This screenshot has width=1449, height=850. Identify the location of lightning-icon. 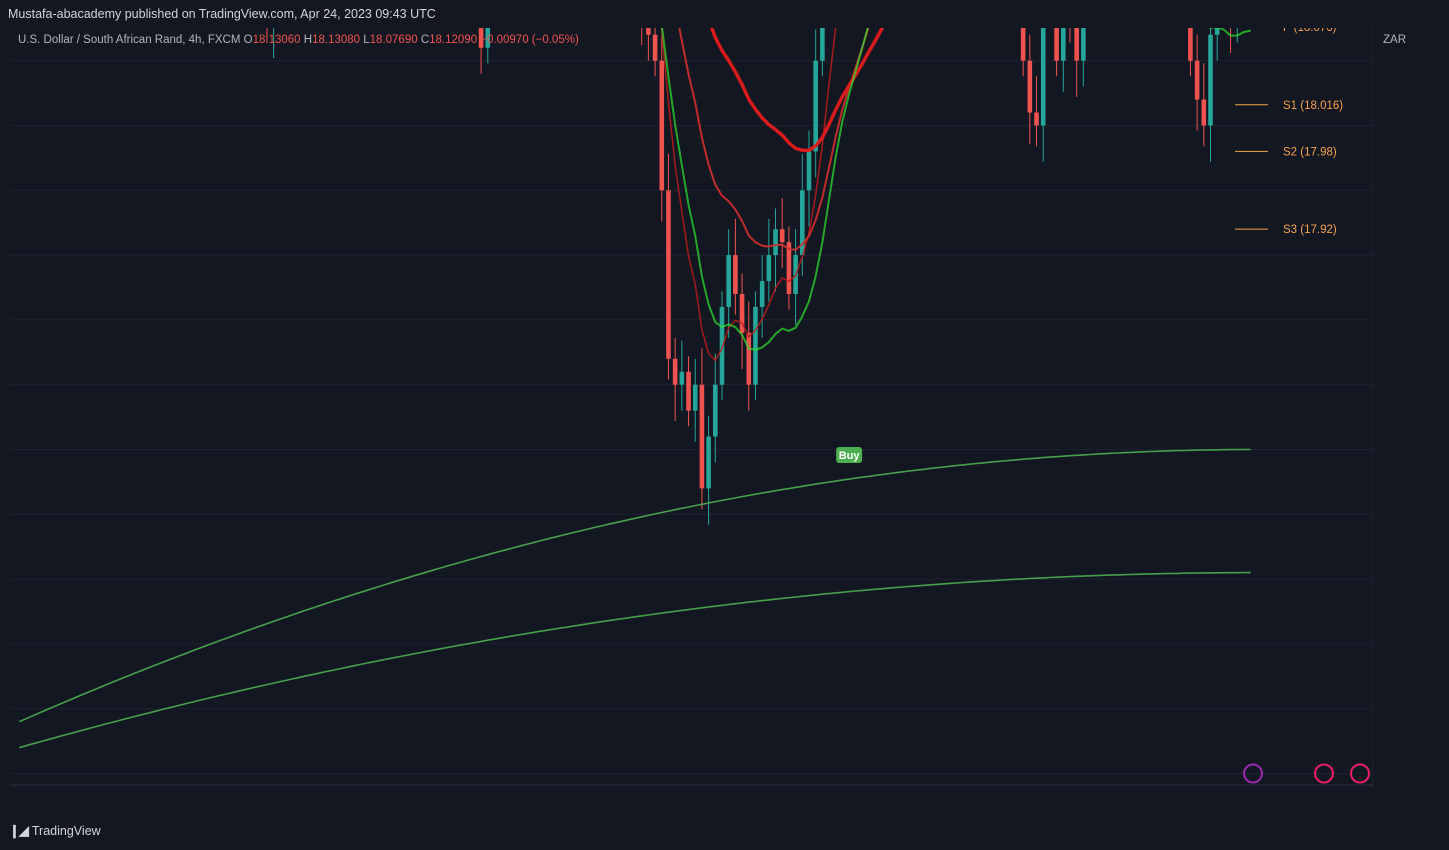
(1253, 773).